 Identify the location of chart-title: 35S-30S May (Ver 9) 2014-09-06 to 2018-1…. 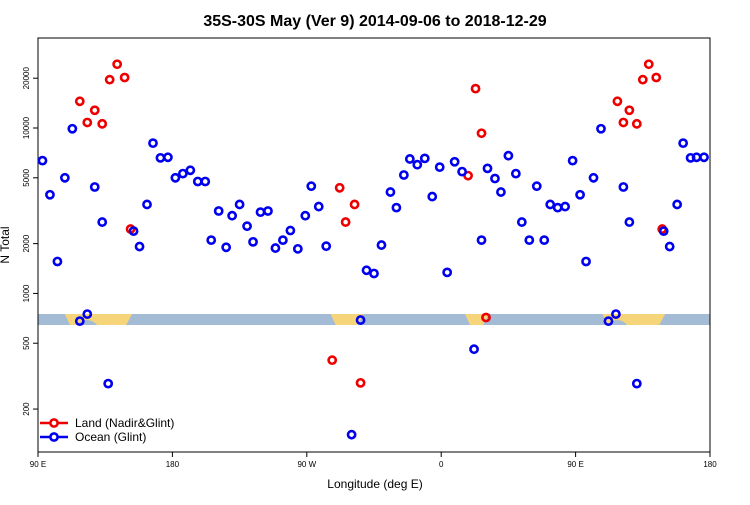
(374, 21).